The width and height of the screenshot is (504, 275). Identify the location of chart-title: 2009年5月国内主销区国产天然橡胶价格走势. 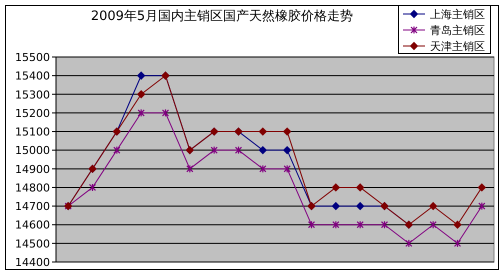
(222, 16).